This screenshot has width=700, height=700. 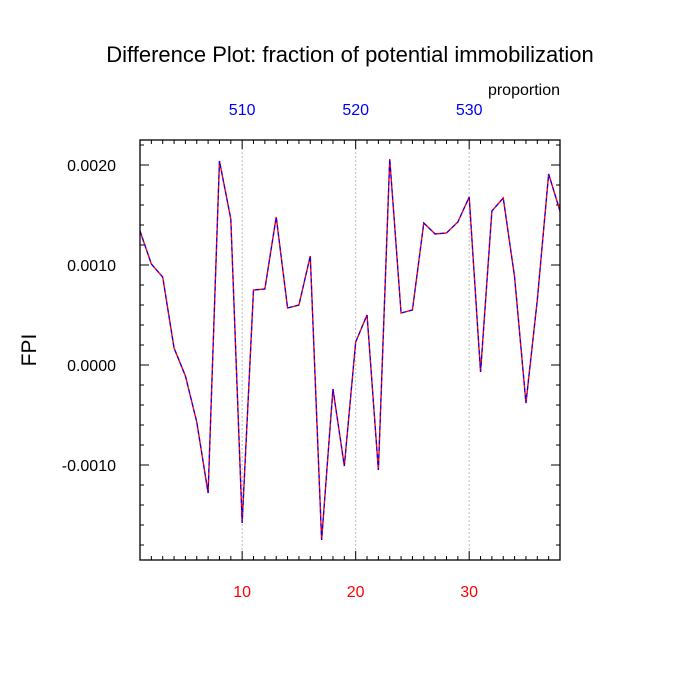 What do you see at coordinates (469, 110) in the screenshot?
I see `x-tick-label-top: 530` at bounding box center [469, 110].